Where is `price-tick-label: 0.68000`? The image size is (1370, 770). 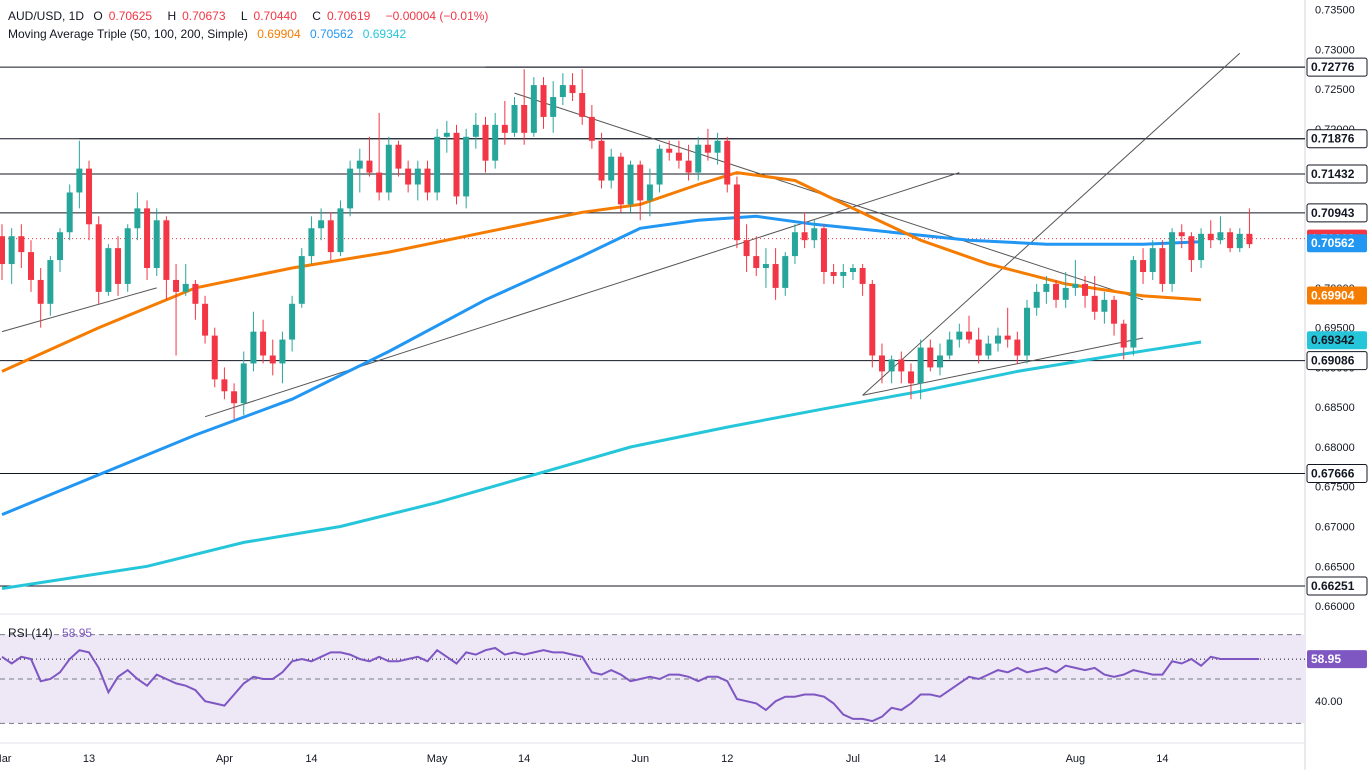
price-tick-label: 0.68000 is located at coordinates (1335, 448).